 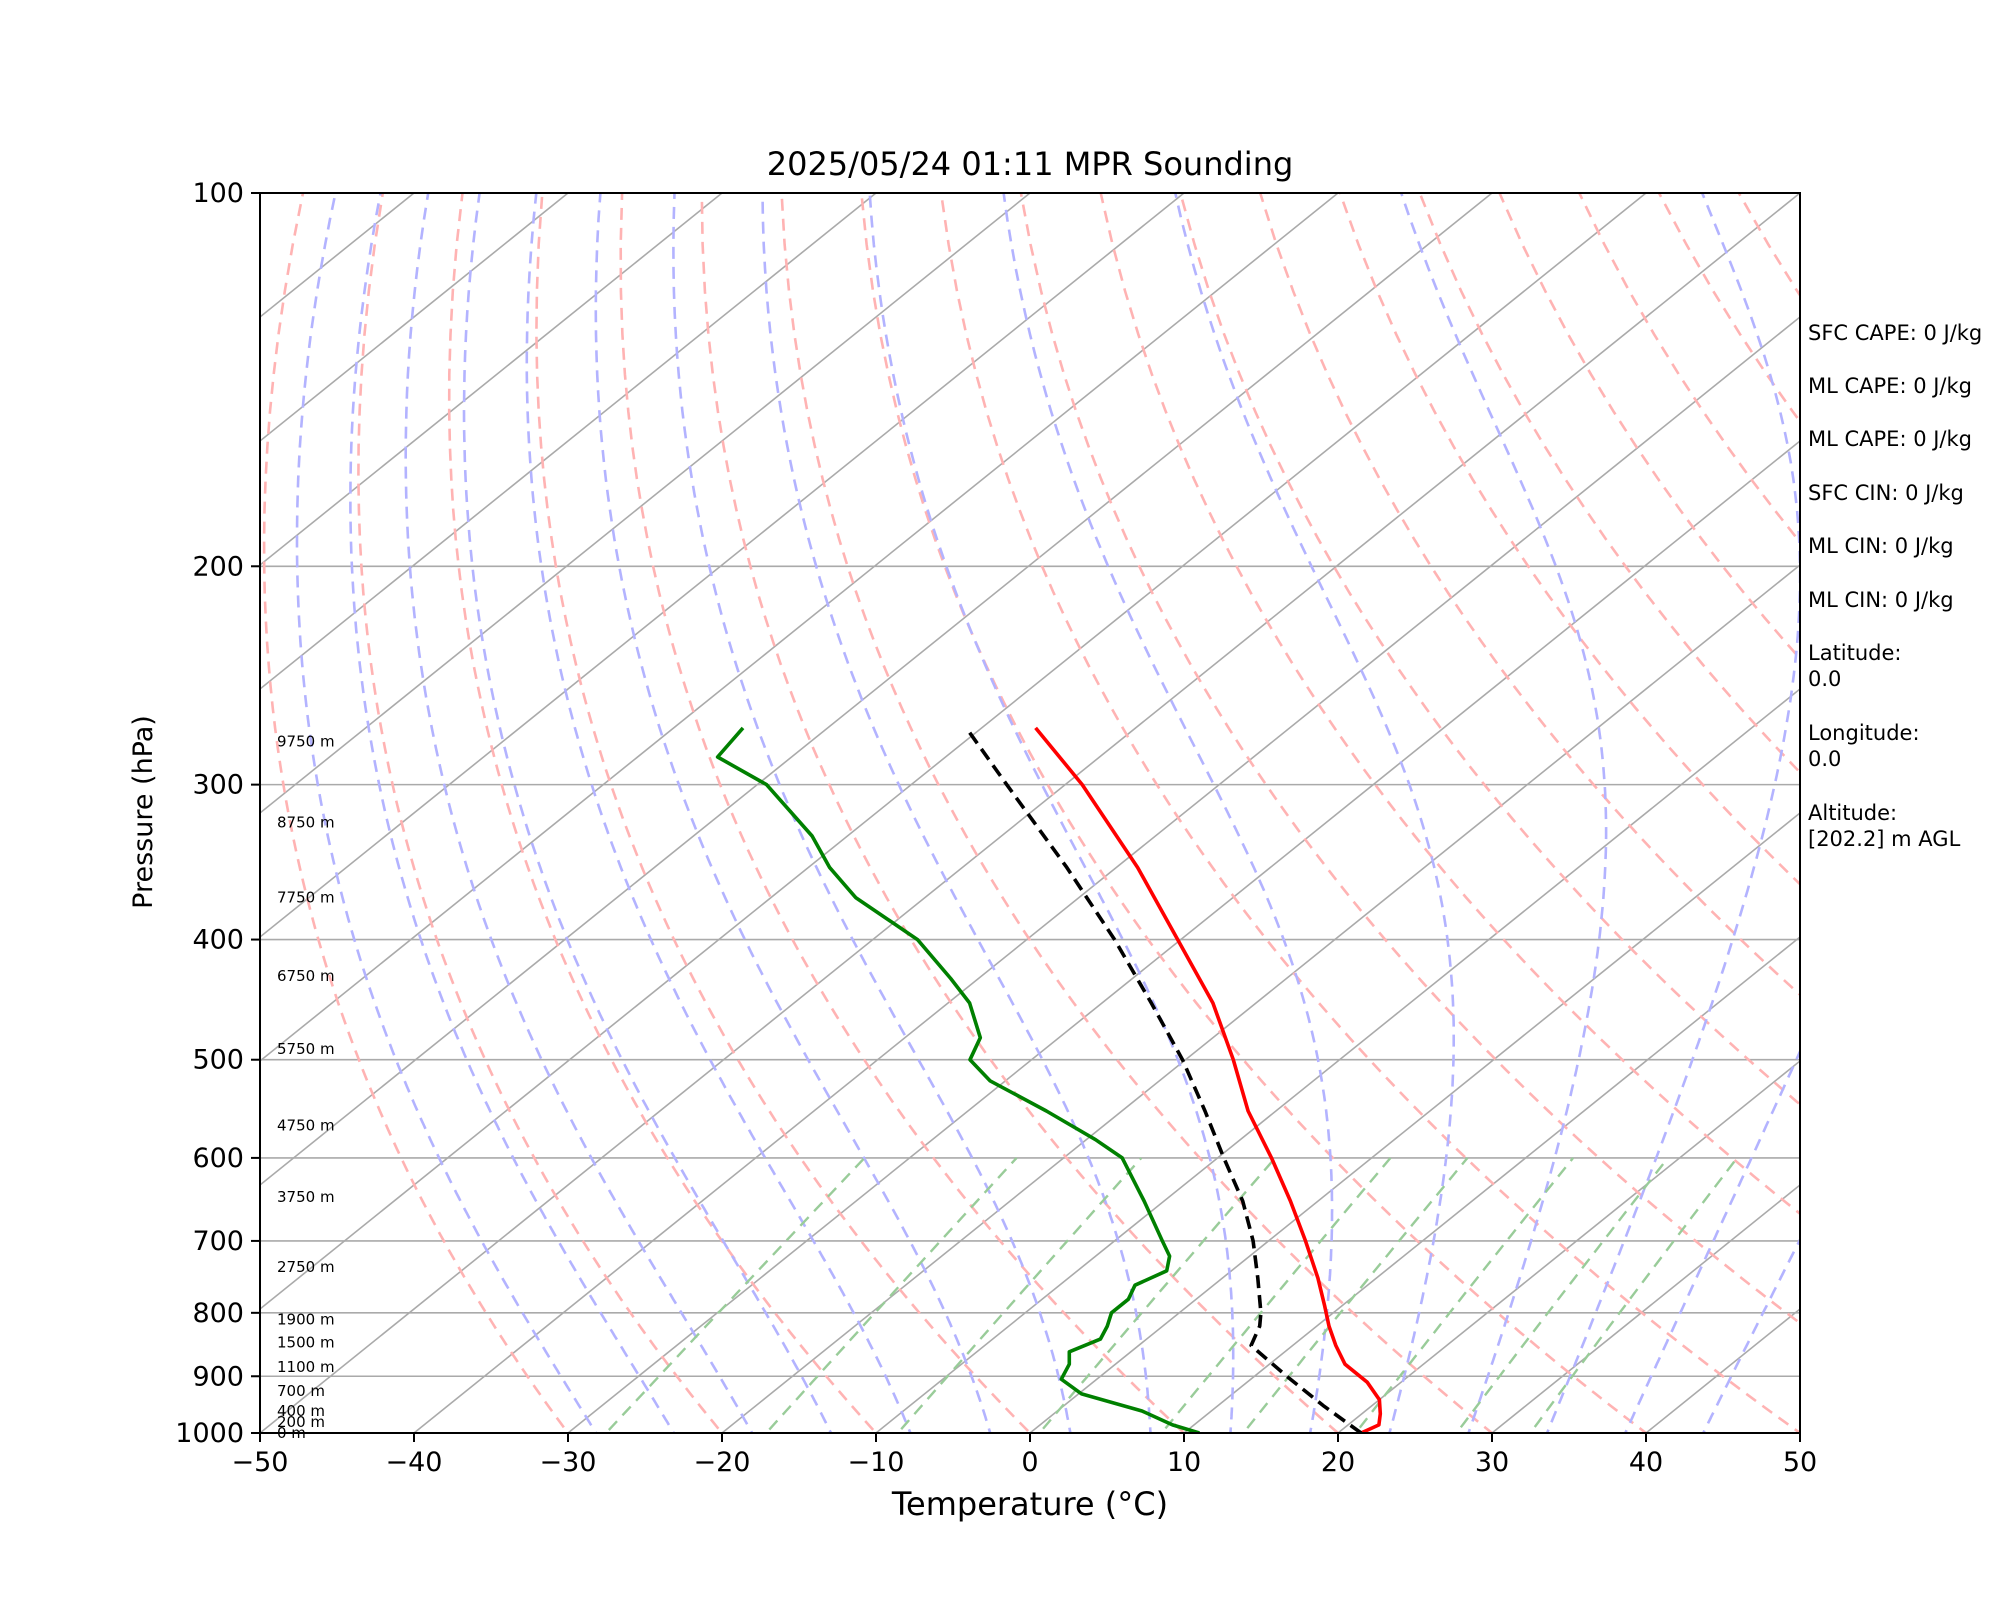 I want to click on y-tick-label: 1000, so click(x=209, y=1433).